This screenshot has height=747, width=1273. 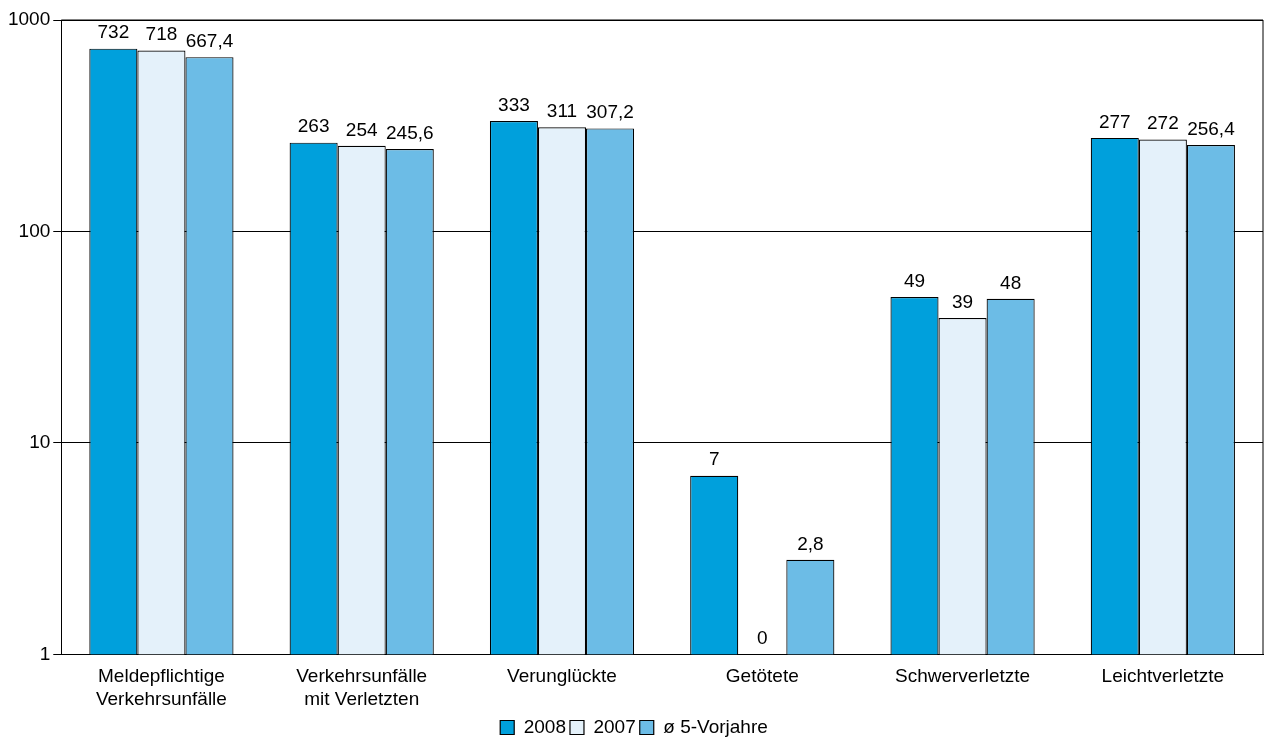 What do you see at coordinates (762, 676) in the screenshot?
I see `x-tick-label: Getötete` at bounding box center [762, 676].